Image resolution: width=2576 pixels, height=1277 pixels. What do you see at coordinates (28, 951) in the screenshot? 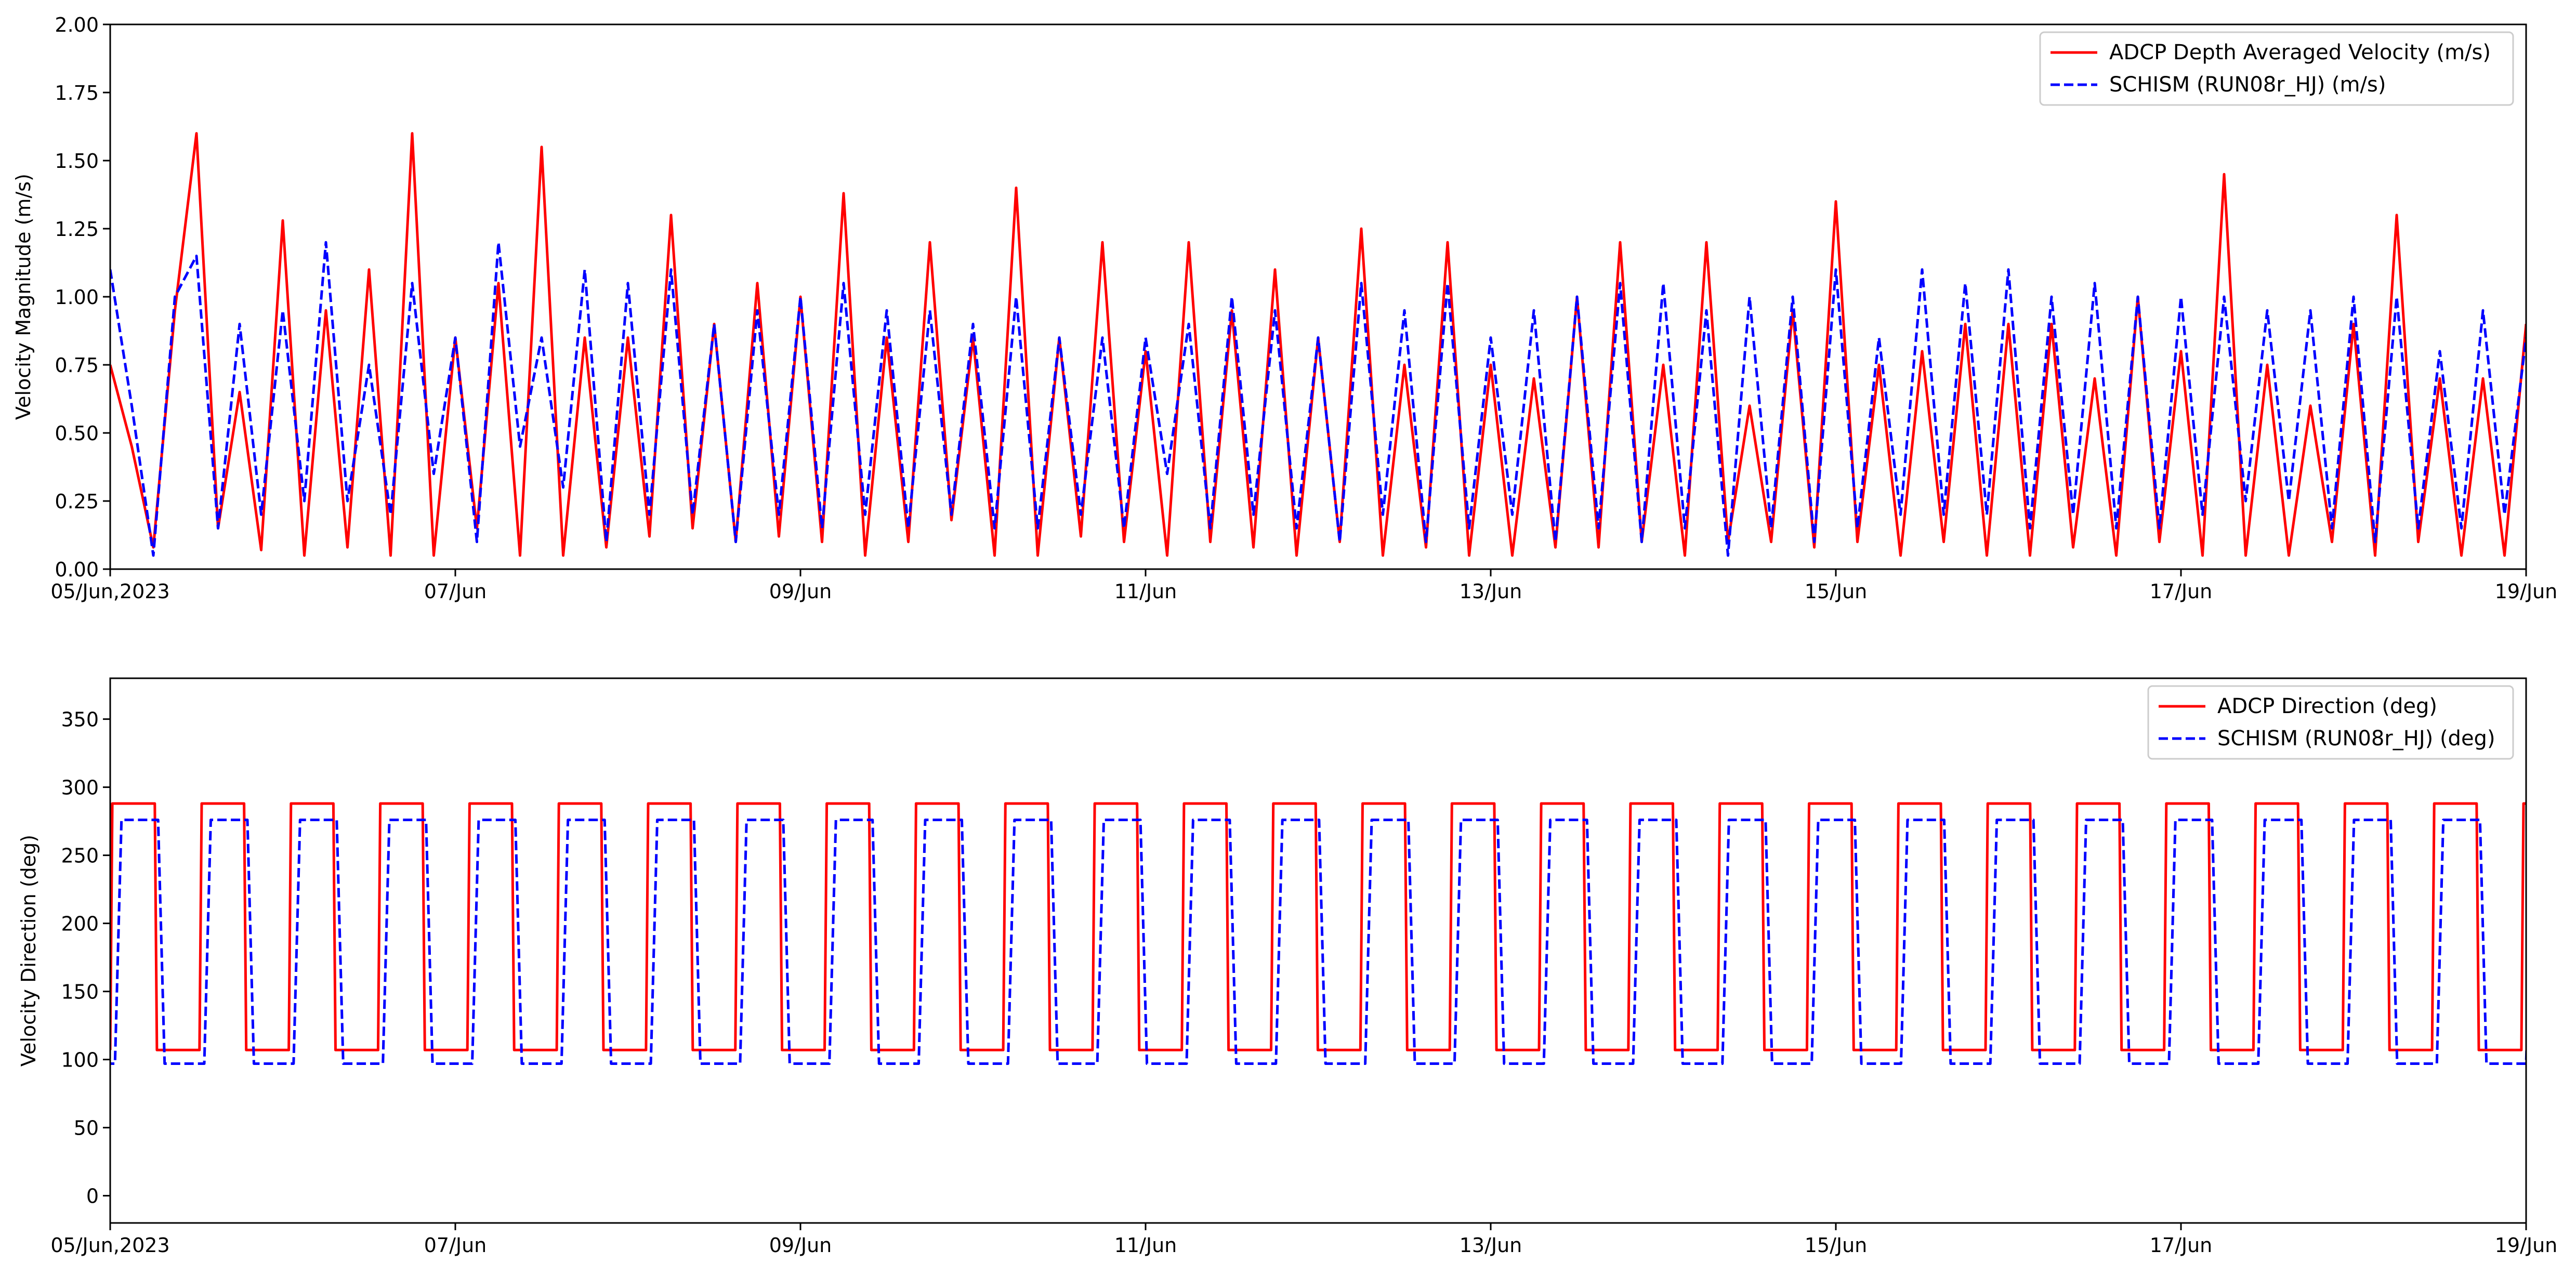
I see `y-axis-label: Velocity Direction (deg)` at bounding box center [28, 951].